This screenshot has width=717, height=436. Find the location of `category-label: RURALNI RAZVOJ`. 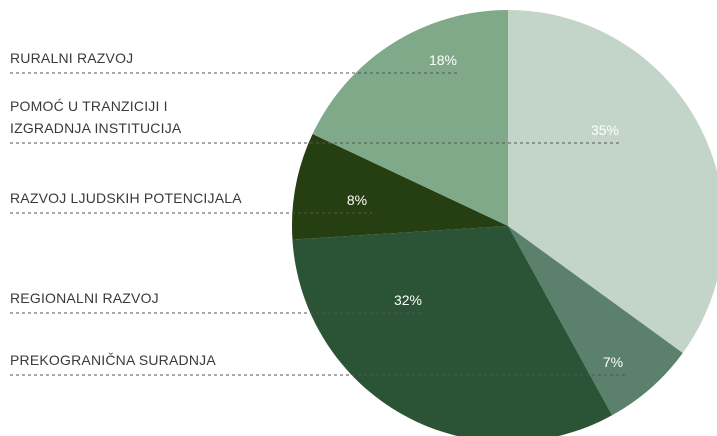

category-label: RURALNI RAZVOJ is located at coordinates (72, 58).